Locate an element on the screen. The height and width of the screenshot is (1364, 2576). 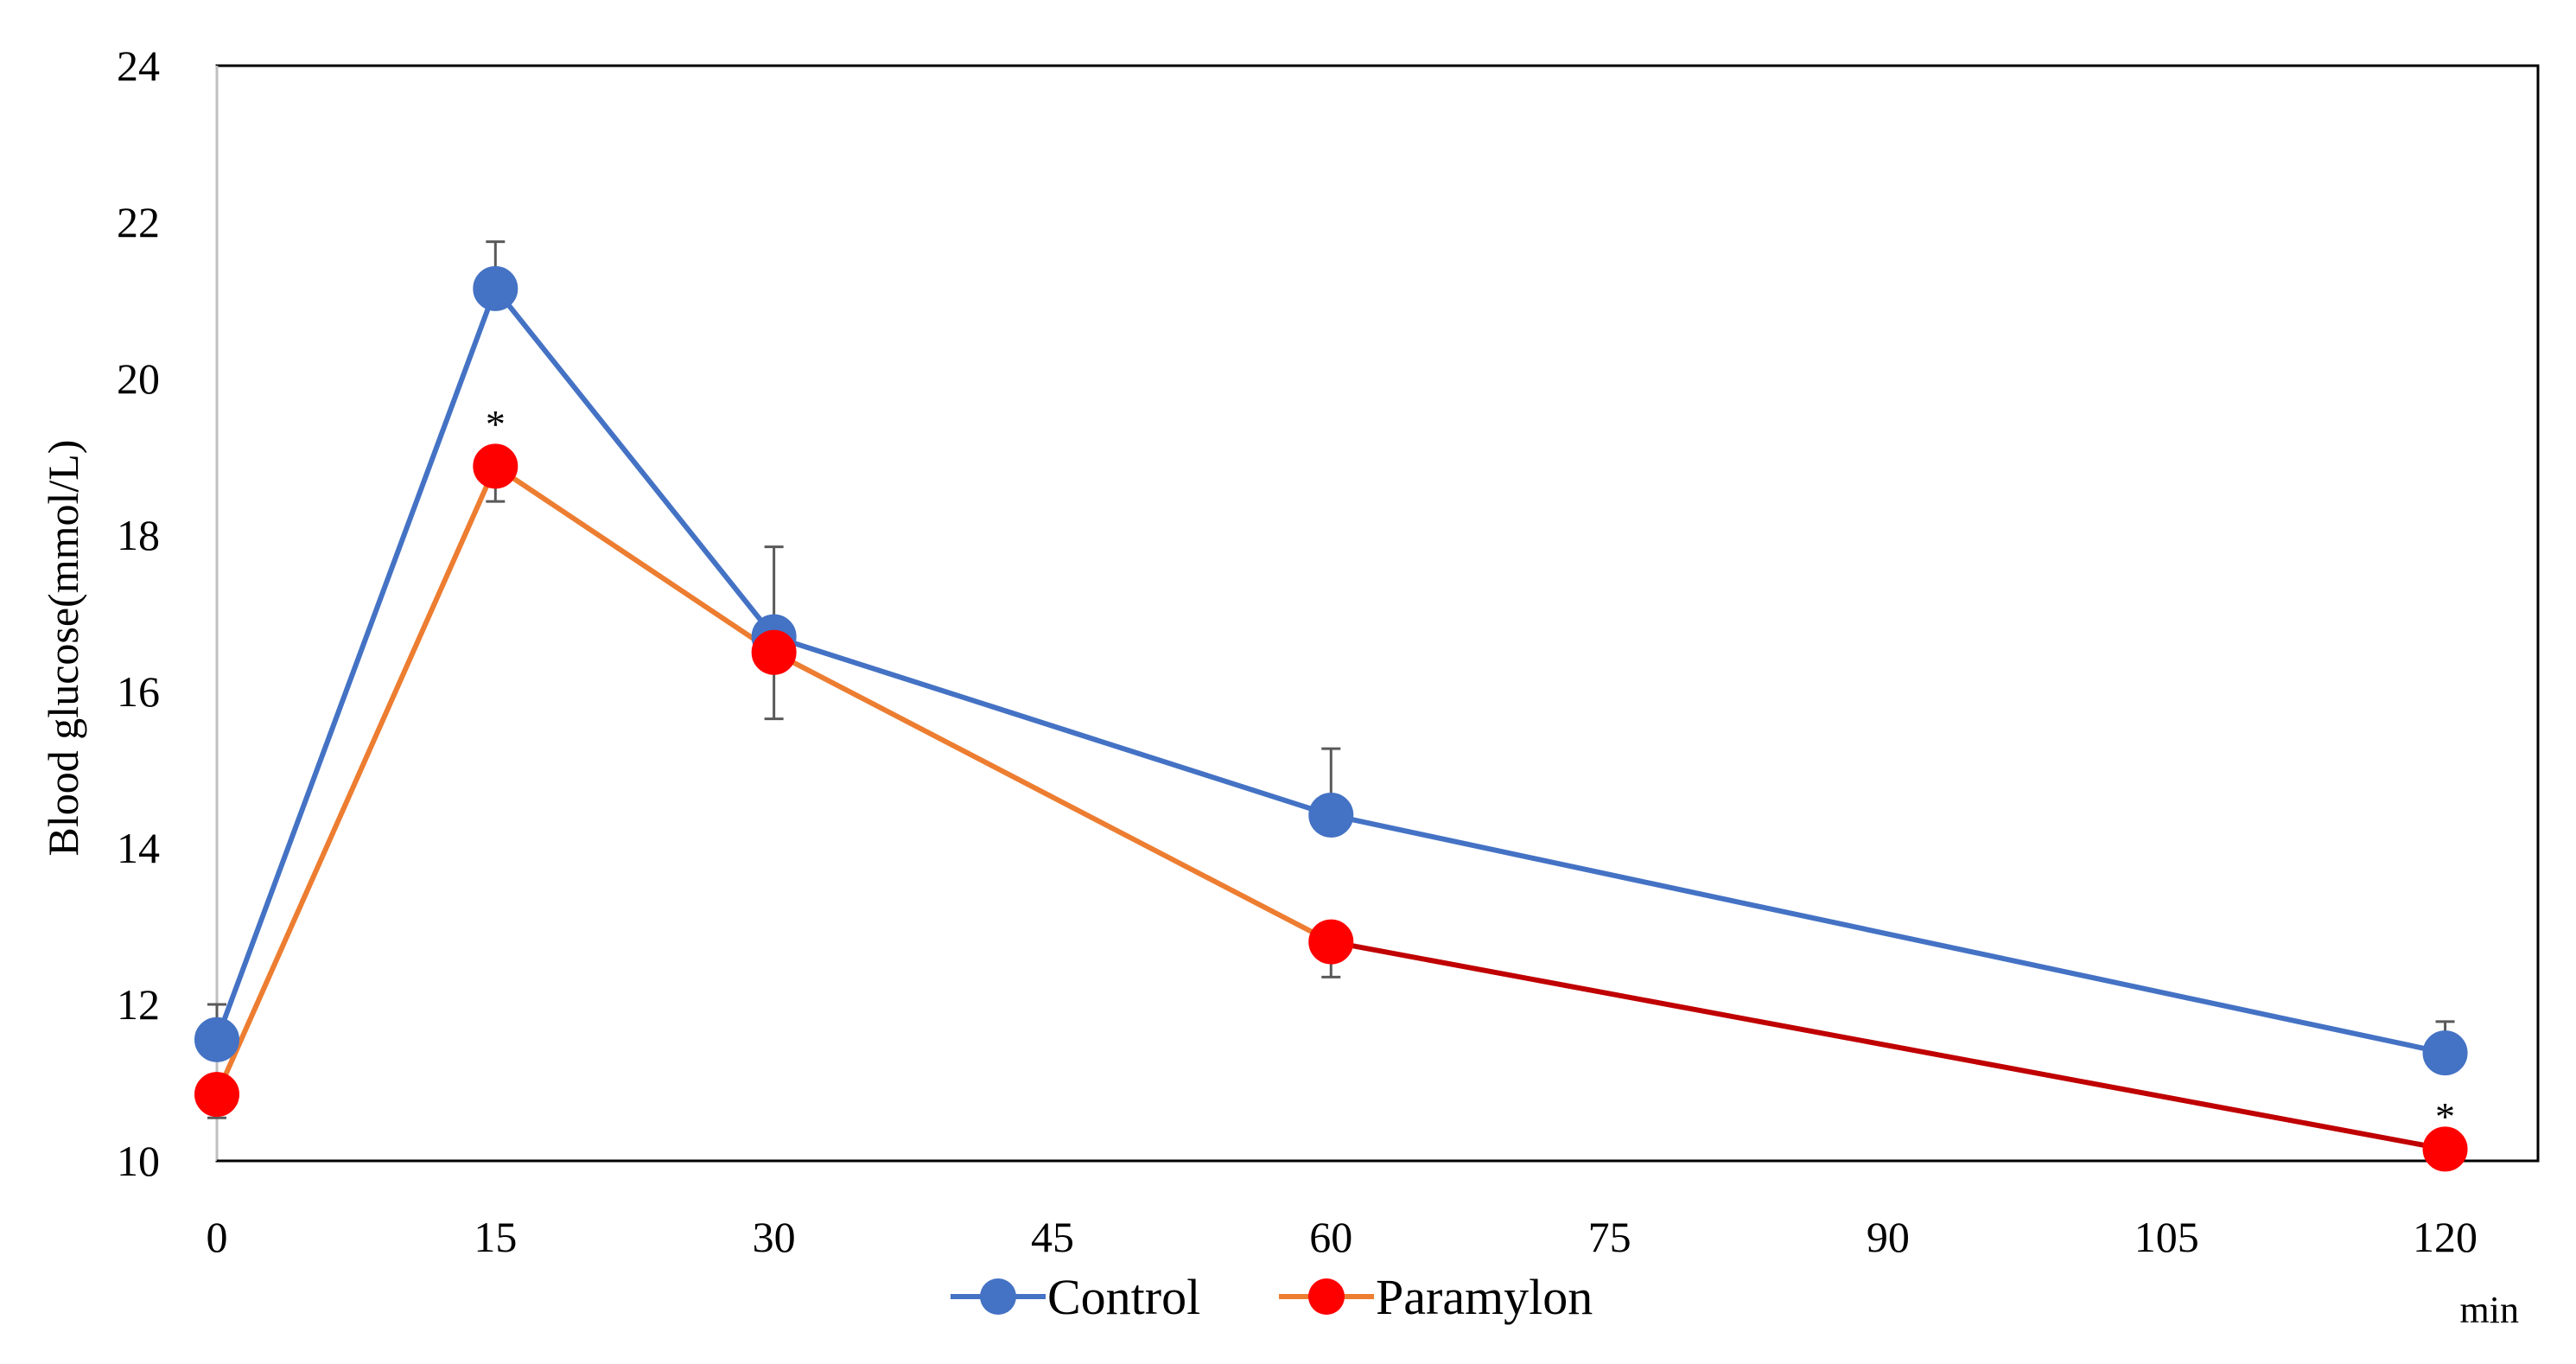
legend-item-control: Control is located at coordinates (1076, 1297).